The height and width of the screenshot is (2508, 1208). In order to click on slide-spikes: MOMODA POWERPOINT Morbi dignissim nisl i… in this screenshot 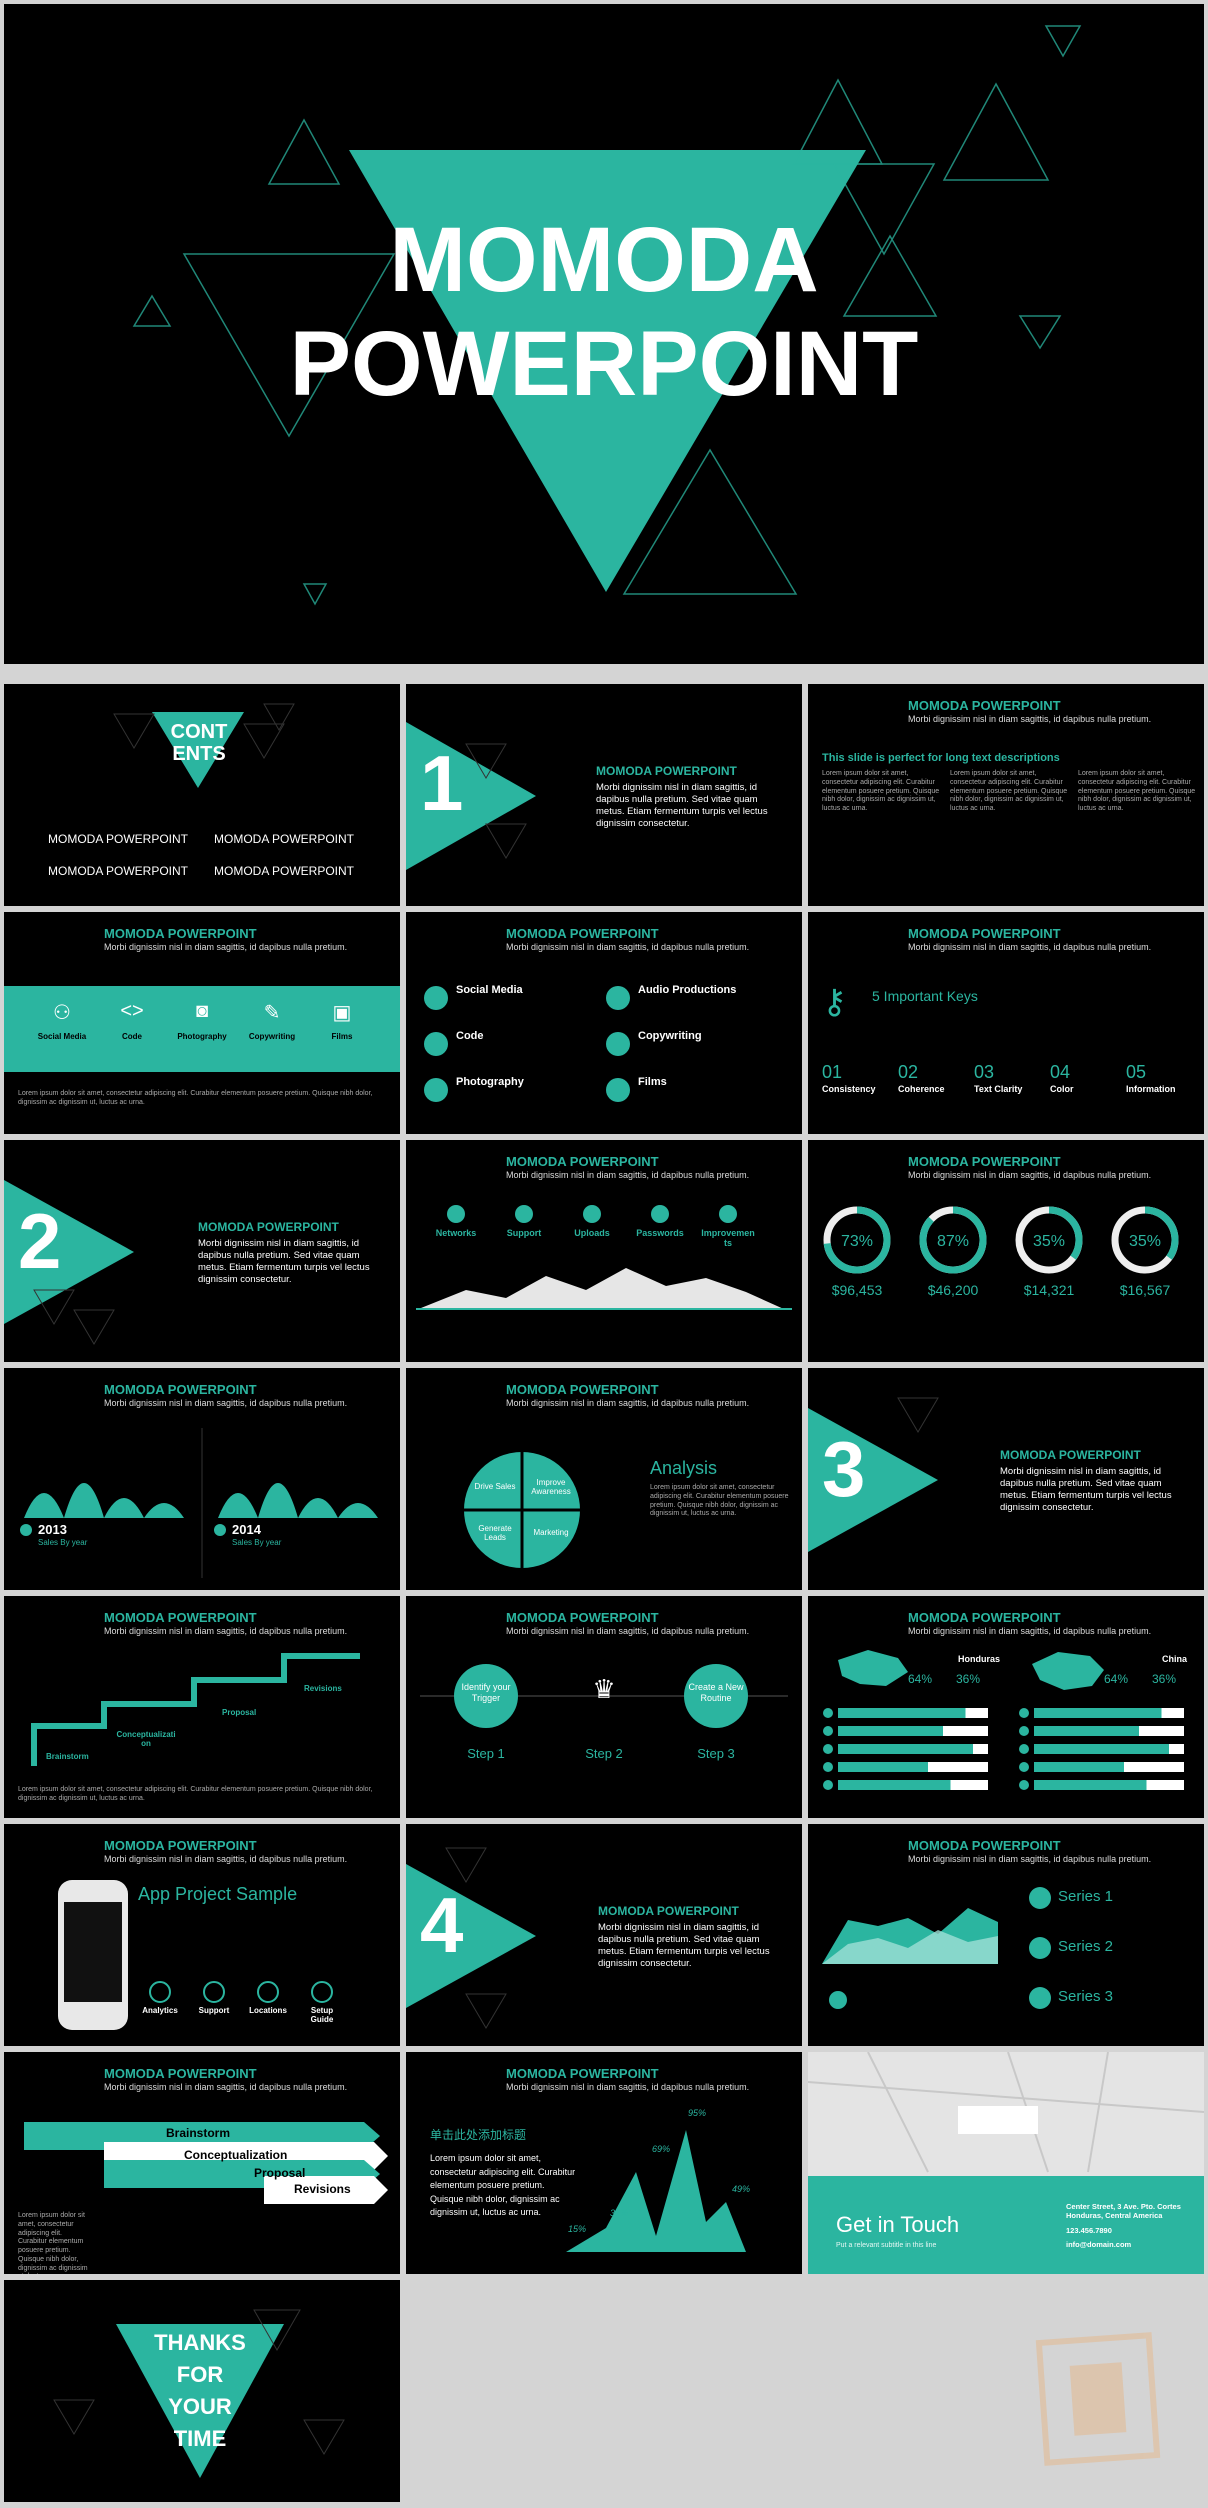, I will do `click(604, 2163)`.